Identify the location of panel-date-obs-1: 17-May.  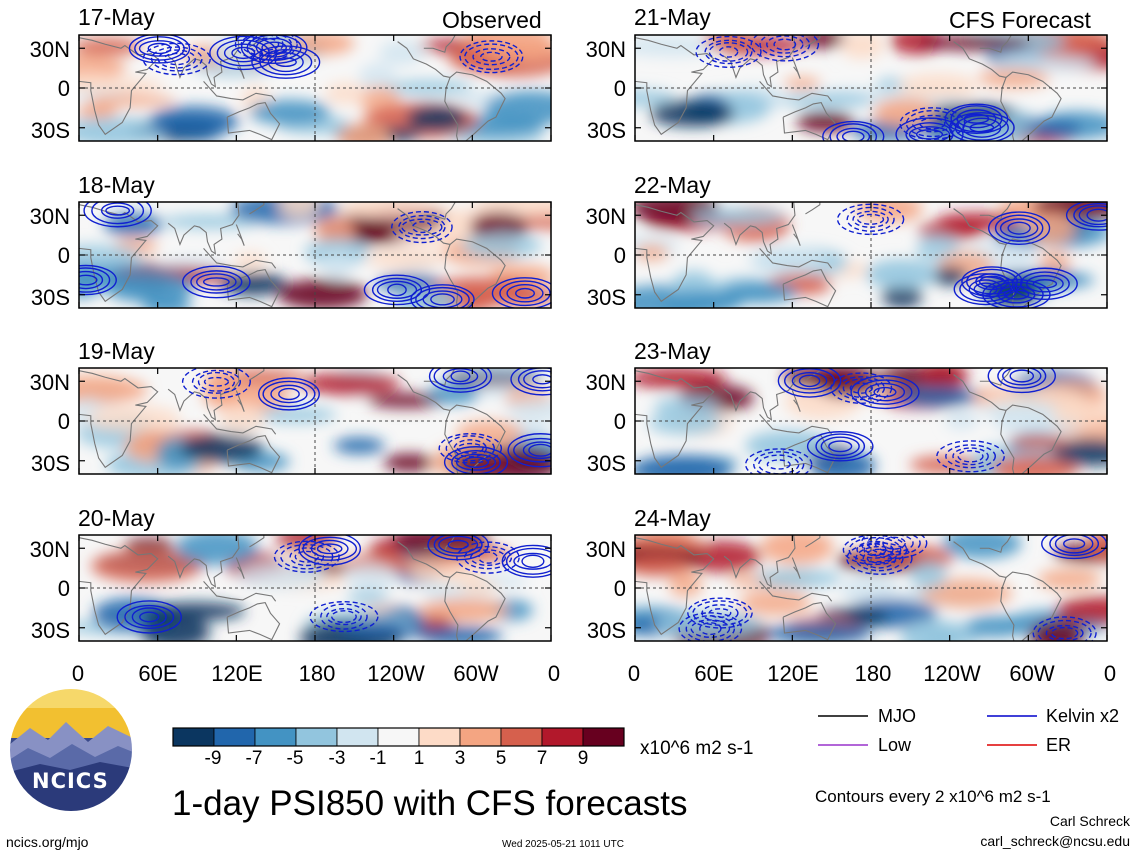
(116, 17).